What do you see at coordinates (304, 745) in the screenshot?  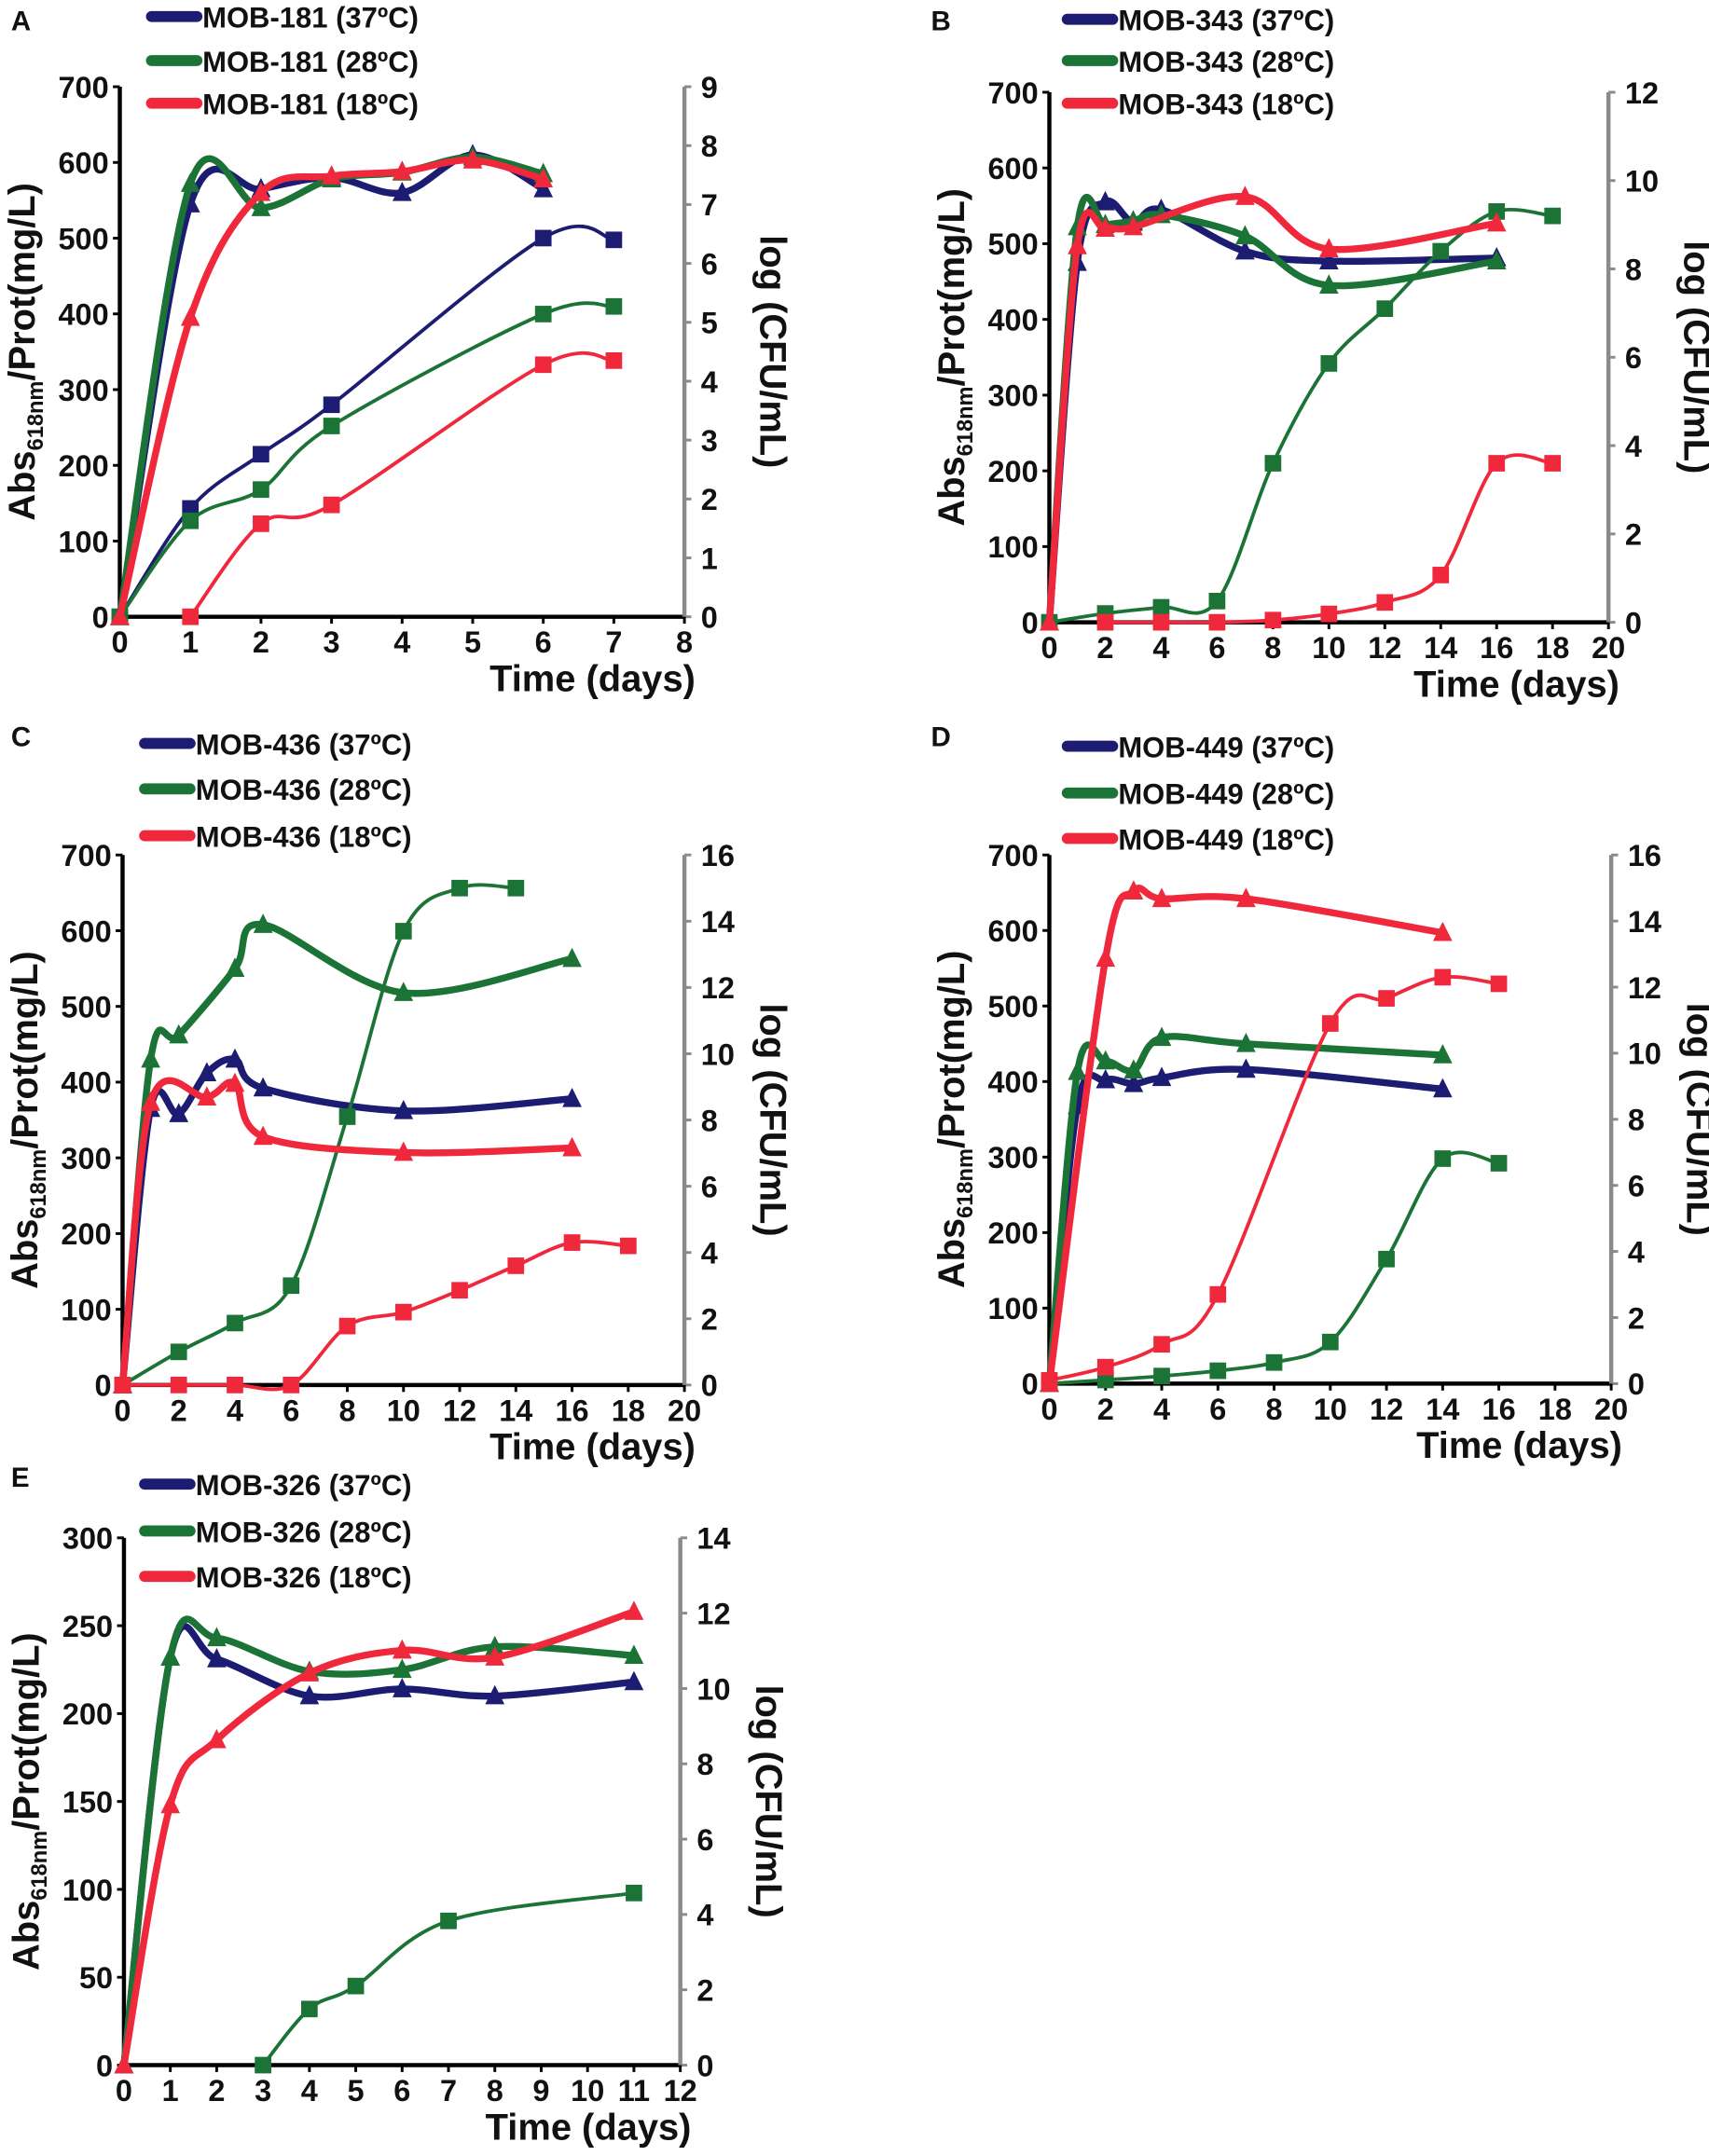 I see `legend-label: MOB-436 (37ºC)` at bounding box center [304, 745].